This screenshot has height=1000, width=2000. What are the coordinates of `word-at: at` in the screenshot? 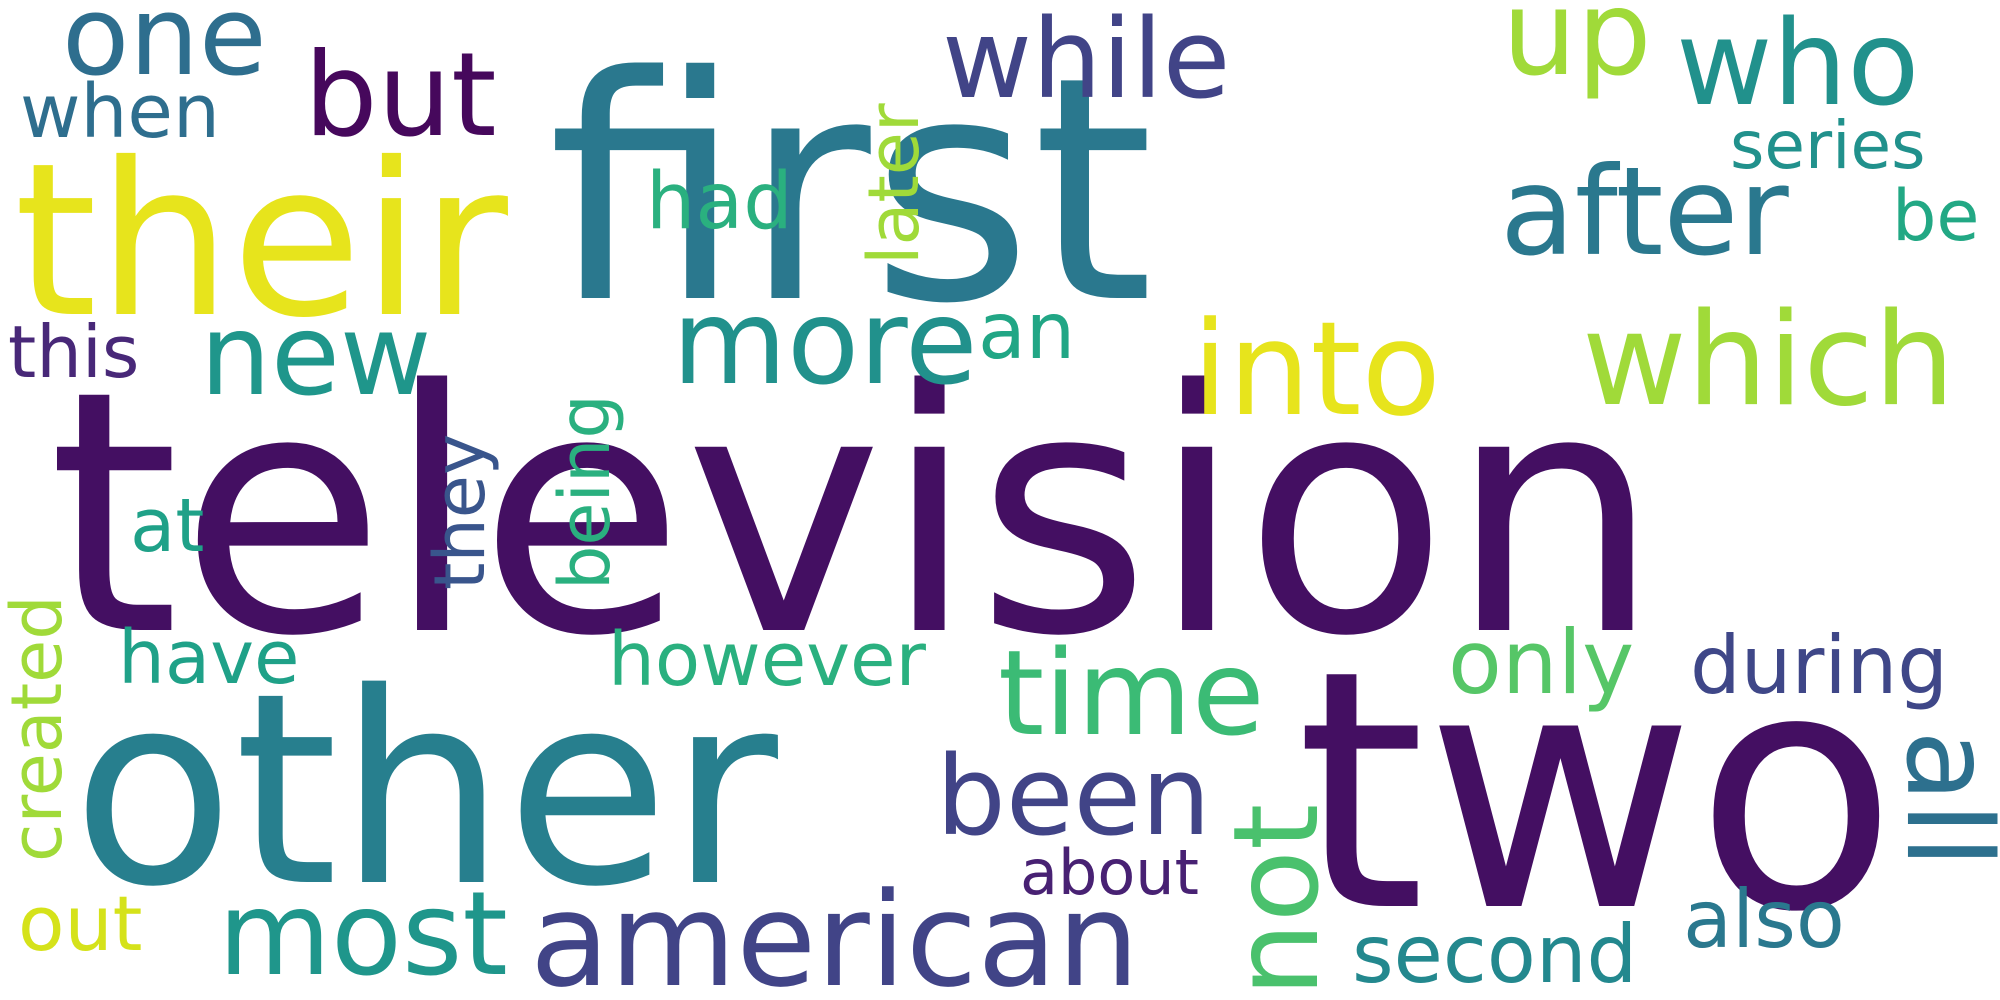 It's located at (167, 526).